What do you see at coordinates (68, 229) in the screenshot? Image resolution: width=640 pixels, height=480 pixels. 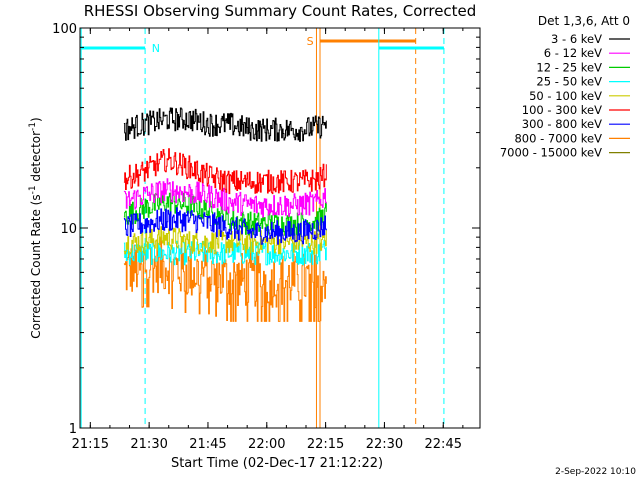 I see `y-tick-label: 10` at bounding box center [68, 229].